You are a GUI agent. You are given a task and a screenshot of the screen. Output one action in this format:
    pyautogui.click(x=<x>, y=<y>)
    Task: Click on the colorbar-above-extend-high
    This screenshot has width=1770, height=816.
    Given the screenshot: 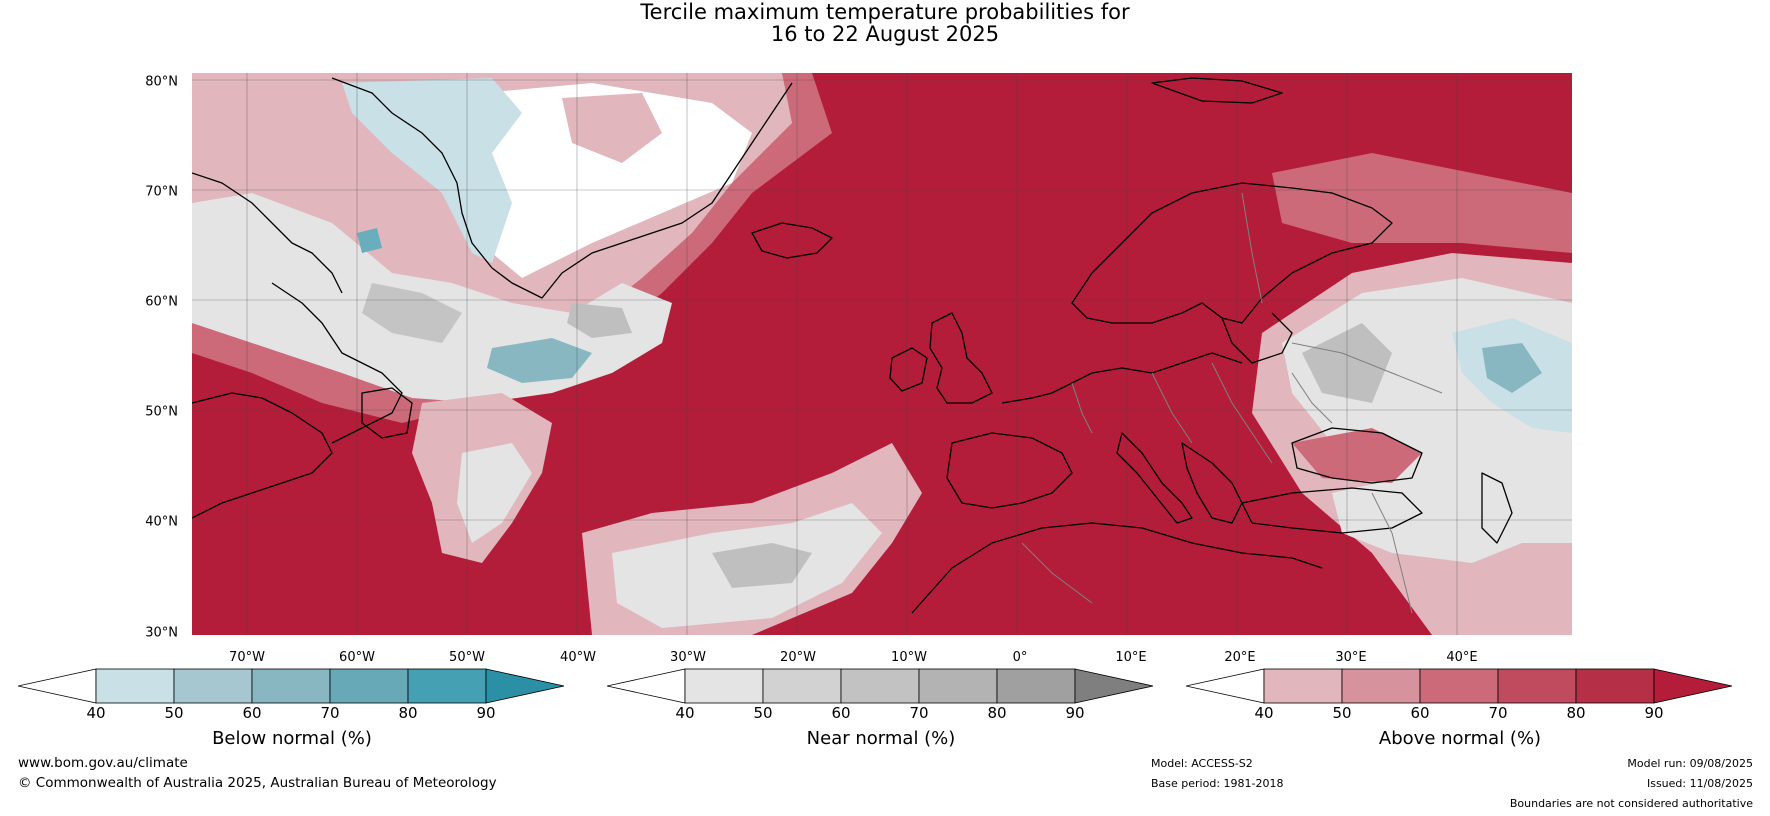 What is the action you would take?
    pyautogui.click(x=1693, y=686)
    